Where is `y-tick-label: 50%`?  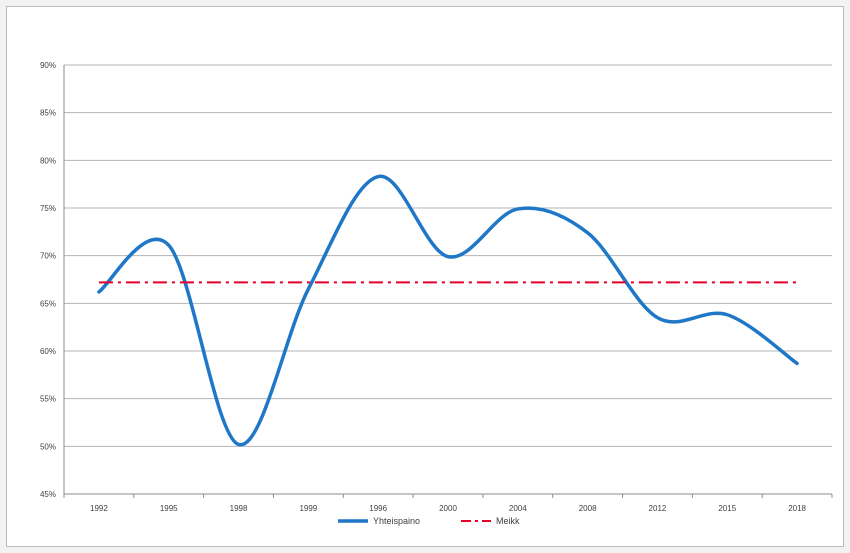
y-tick-label: 50% is located at coordinates (48, 446).